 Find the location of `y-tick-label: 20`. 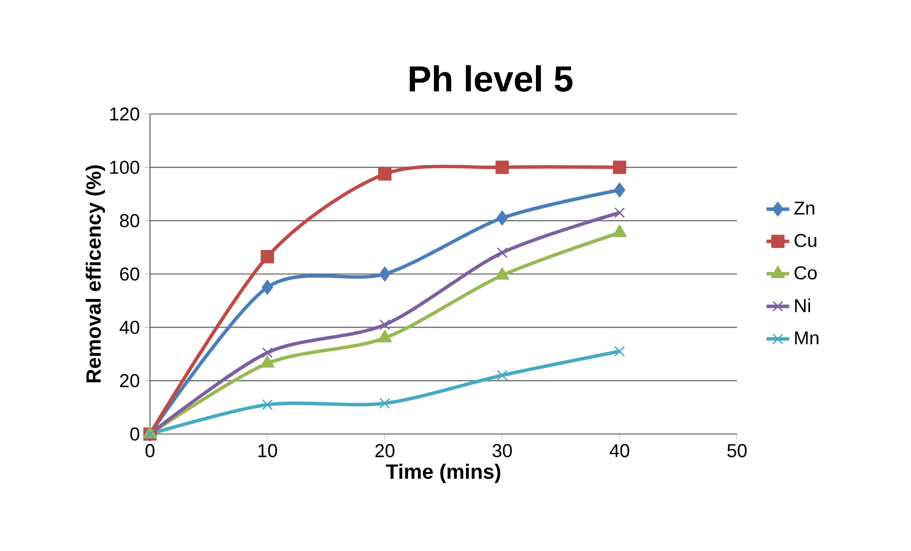

y-tick-label: 20 is located at coordinates (130, 381).